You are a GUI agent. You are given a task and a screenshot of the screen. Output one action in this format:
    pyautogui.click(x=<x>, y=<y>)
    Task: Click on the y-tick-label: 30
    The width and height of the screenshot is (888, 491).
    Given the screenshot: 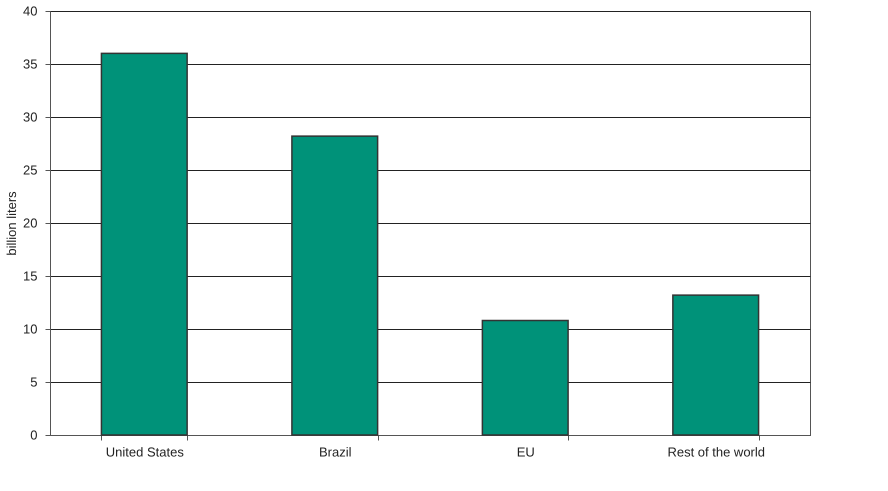 What is the action you would take?
    pyautogui.click(x=30, y=117)
    